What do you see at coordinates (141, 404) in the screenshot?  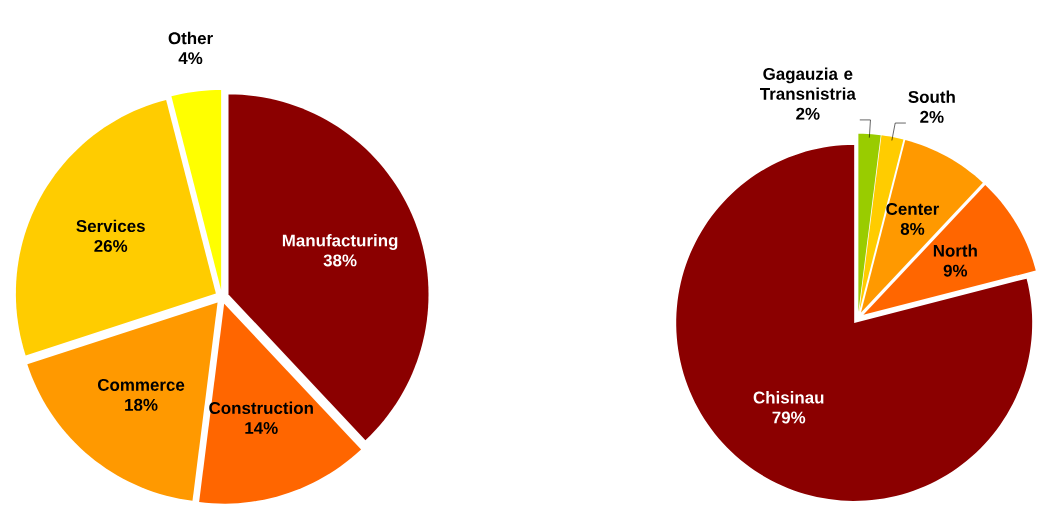 I see `data-label: 18%` at bounding box center [141, 404].